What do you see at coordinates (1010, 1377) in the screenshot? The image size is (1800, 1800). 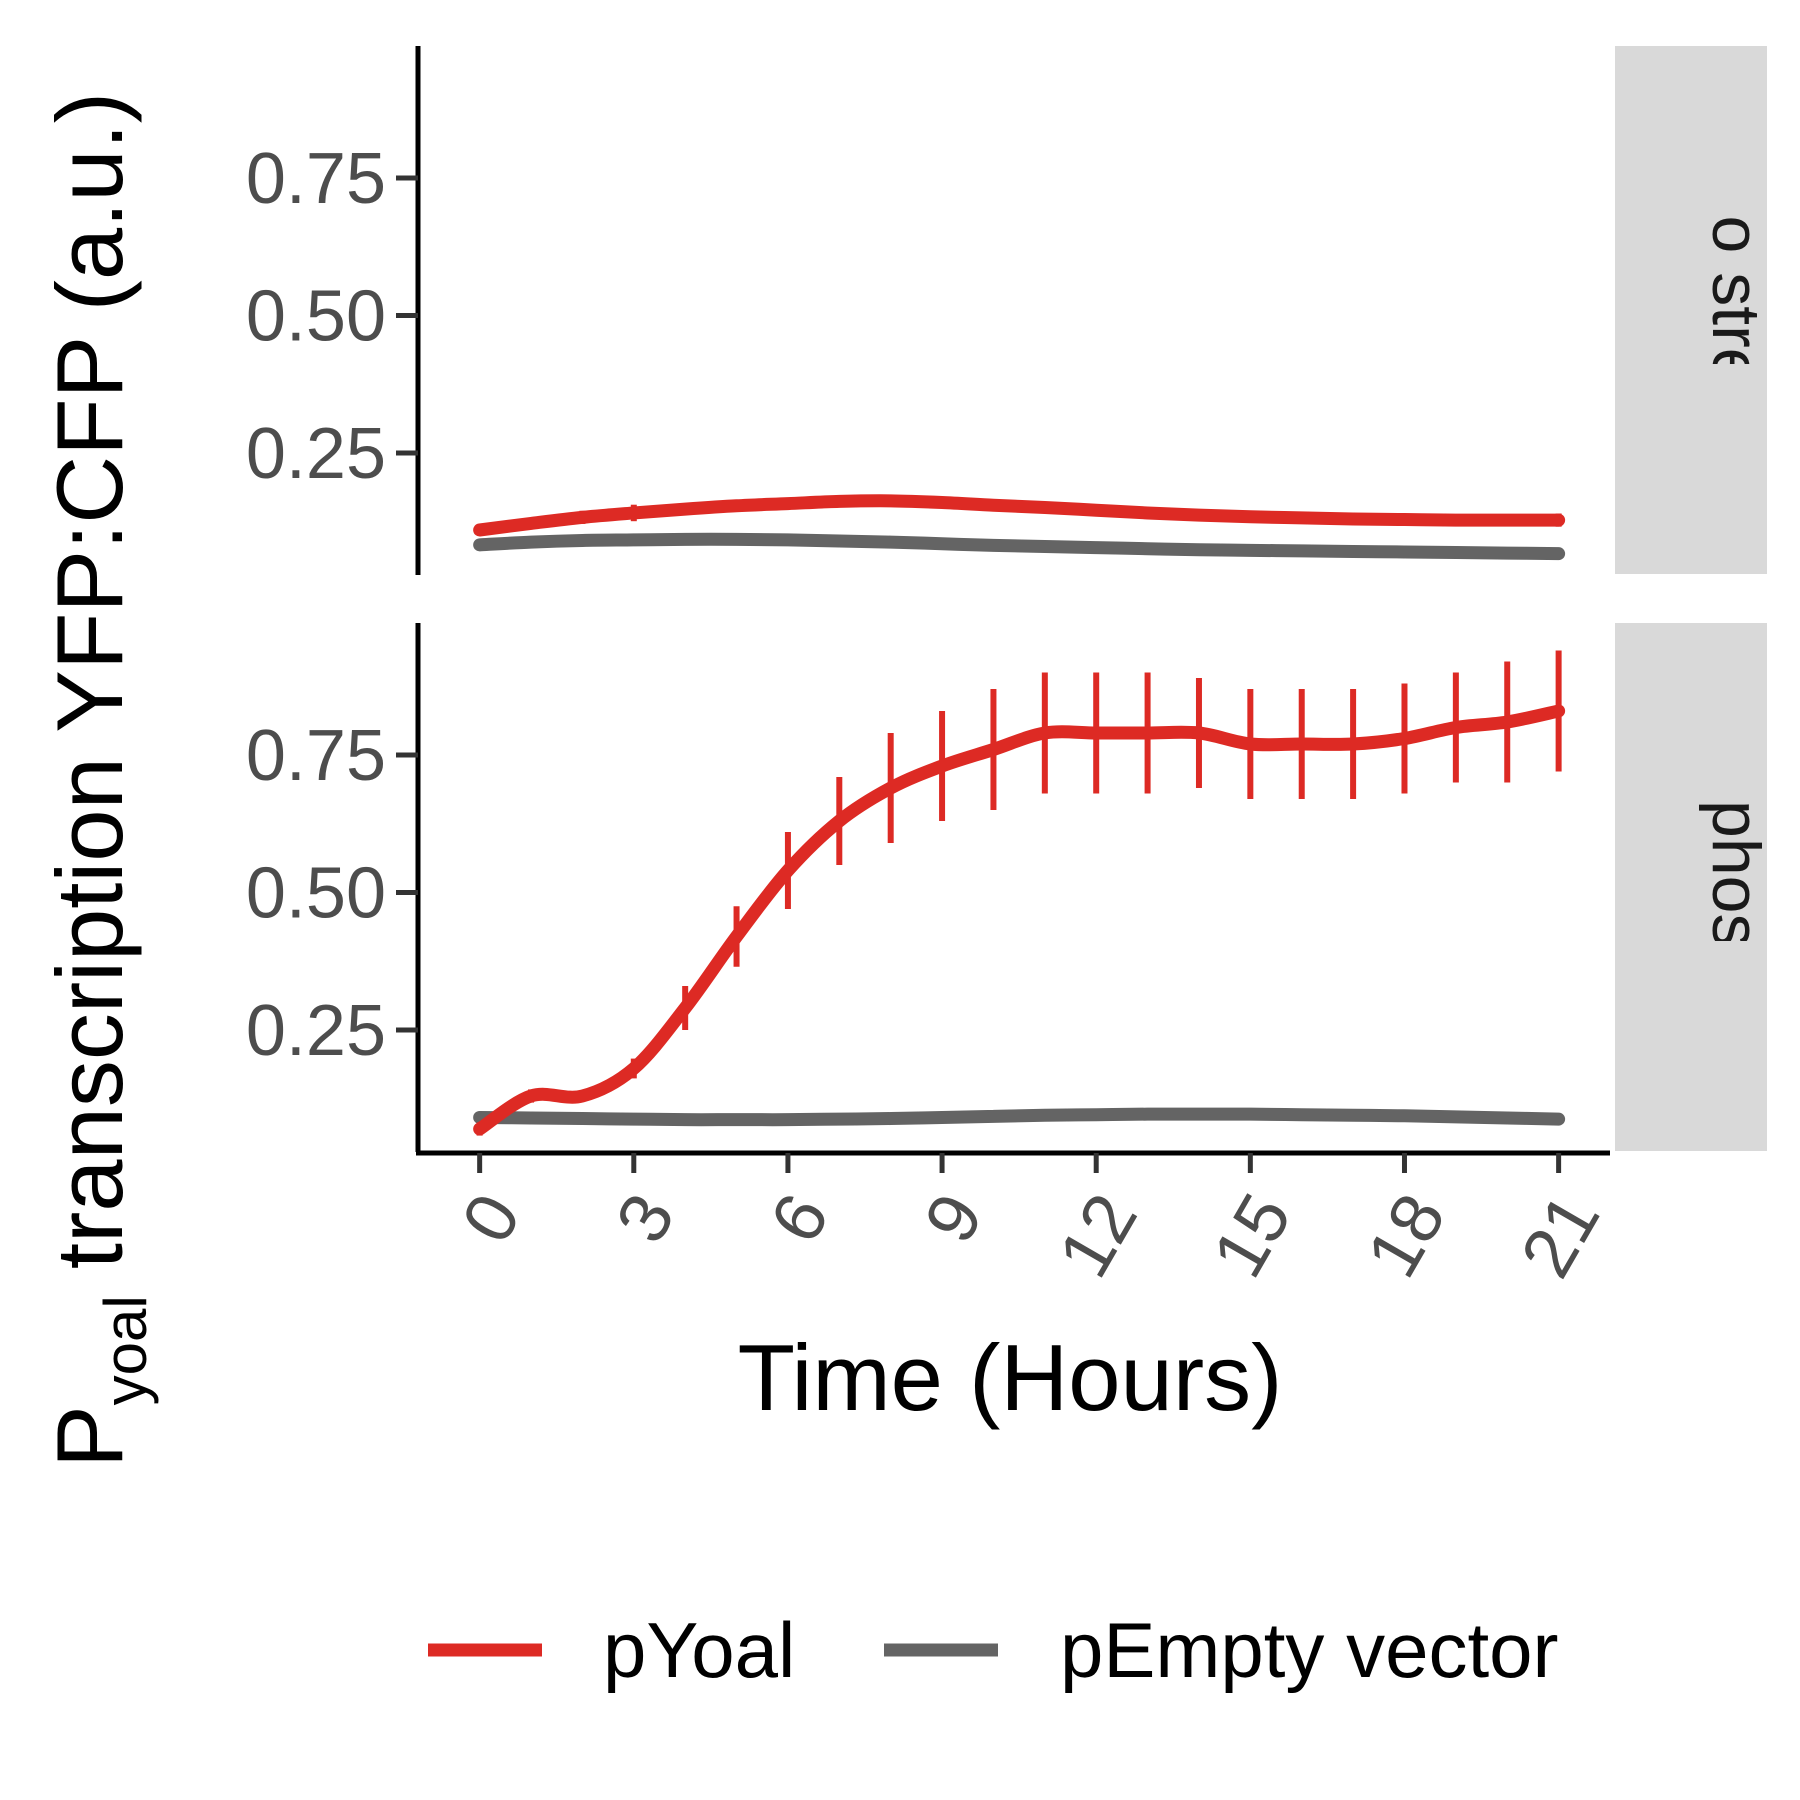 I see `x-axis-title: Time (Hours)` at bounding box center [1010, 1377].